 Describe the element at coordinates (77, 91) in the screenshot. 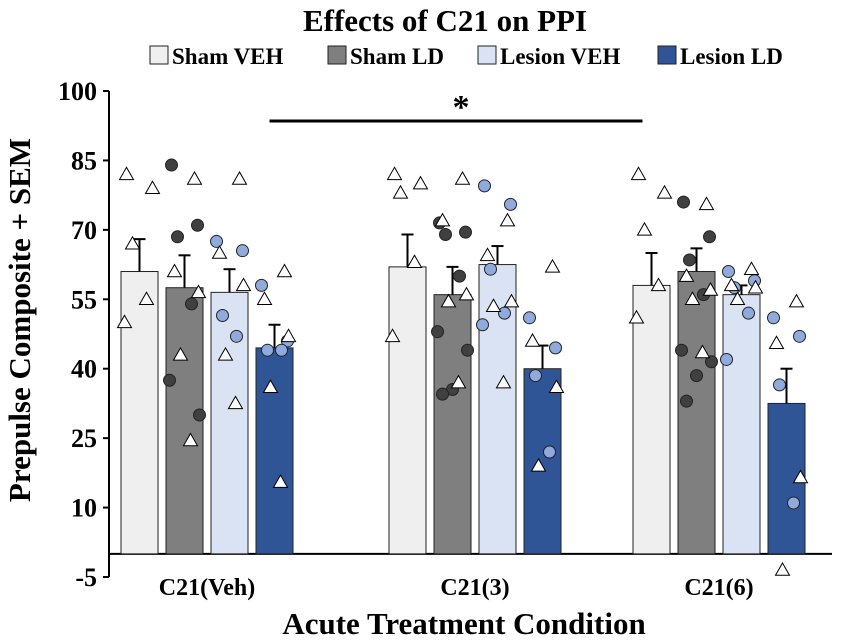

I see `y-tick-label: 100` at that location.